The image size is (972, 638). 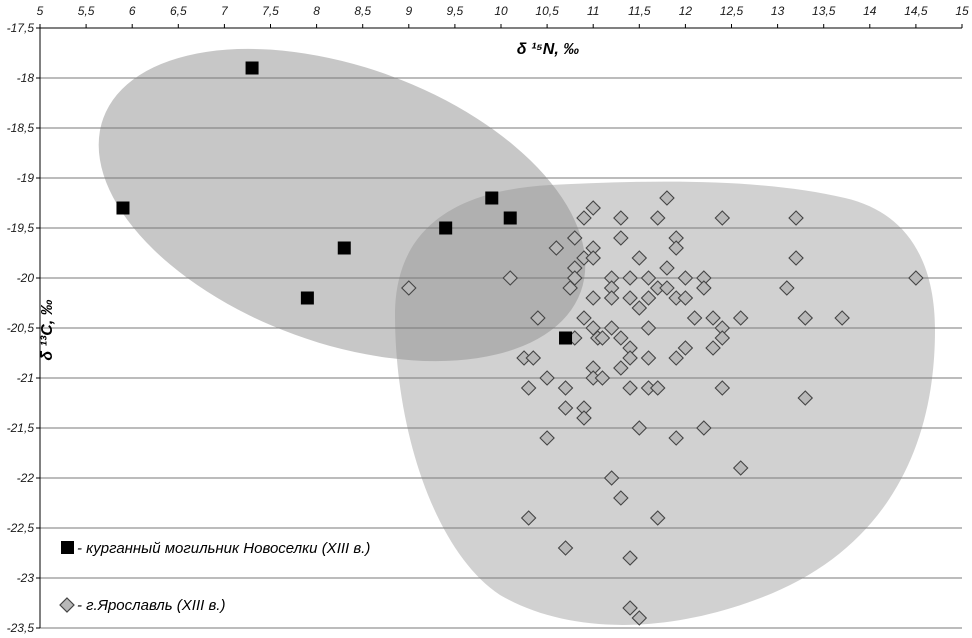 What do you see at coordinates (86, 11) in the screenshot?
I see `x-tick-label: 5,5` at bounding box center [86, 11].